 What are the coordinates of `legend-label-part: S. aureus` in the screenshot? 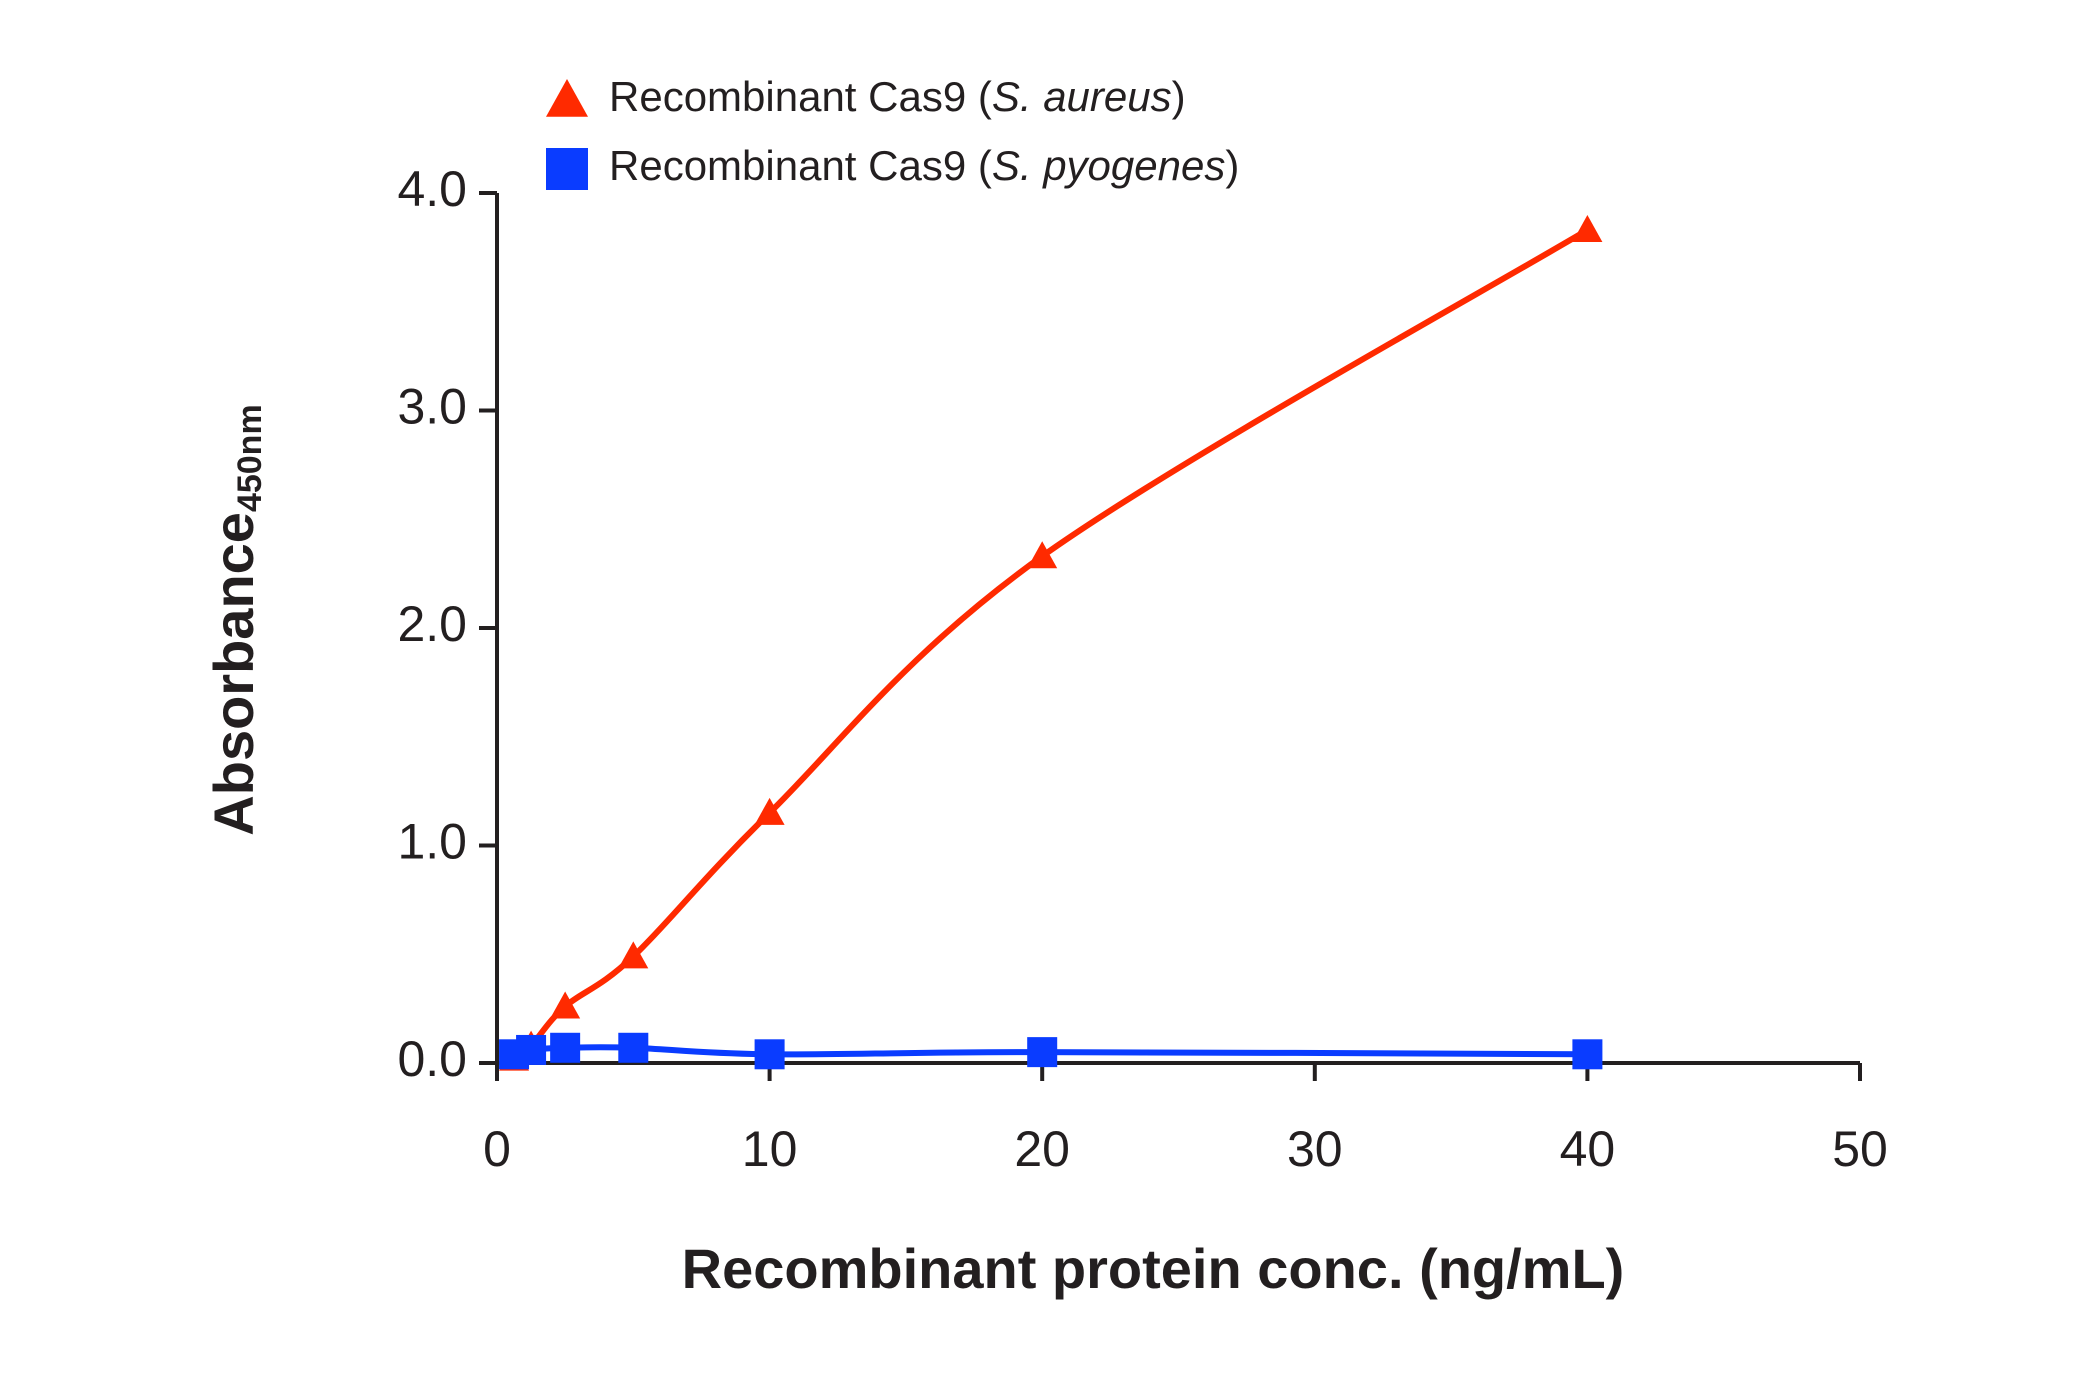 It's located at (1082, 96).